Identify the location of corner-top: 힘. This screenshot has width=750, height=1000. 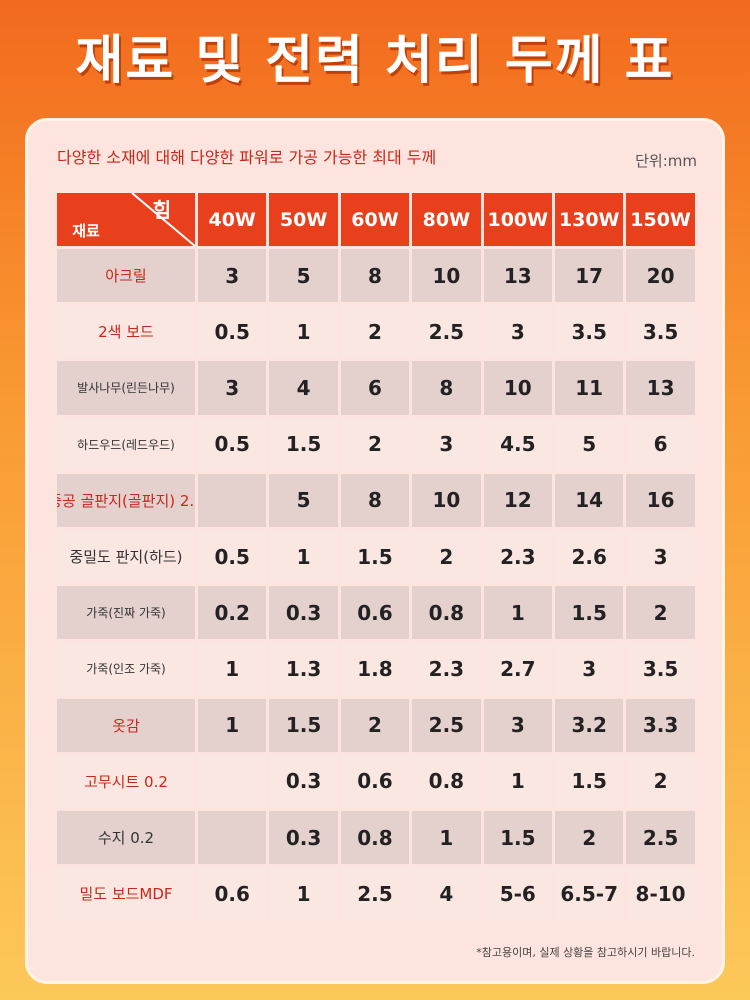
(162, 209).